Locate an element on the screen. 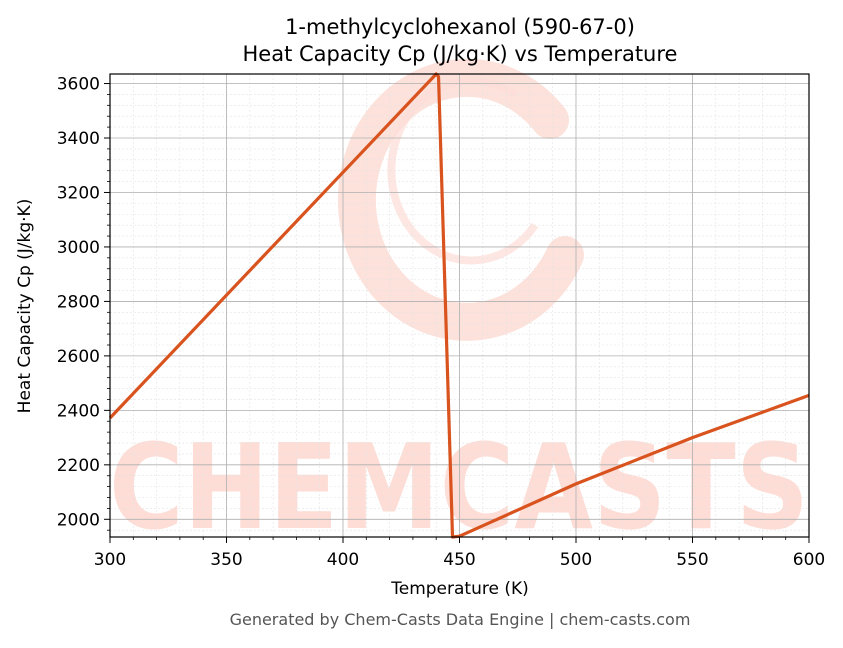 This screenshot has height=648, width=843. x-tick-label: 600 is located at coordinates (809, 560).